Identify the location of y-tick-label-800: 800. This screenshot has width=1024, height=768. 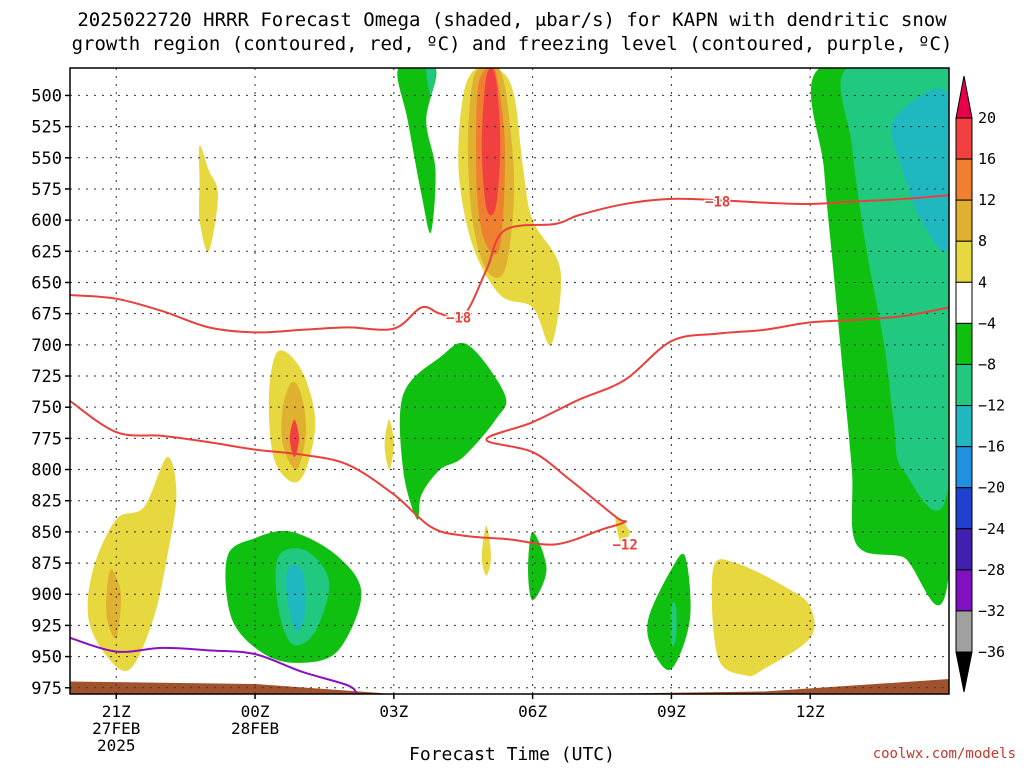
(46, 471).